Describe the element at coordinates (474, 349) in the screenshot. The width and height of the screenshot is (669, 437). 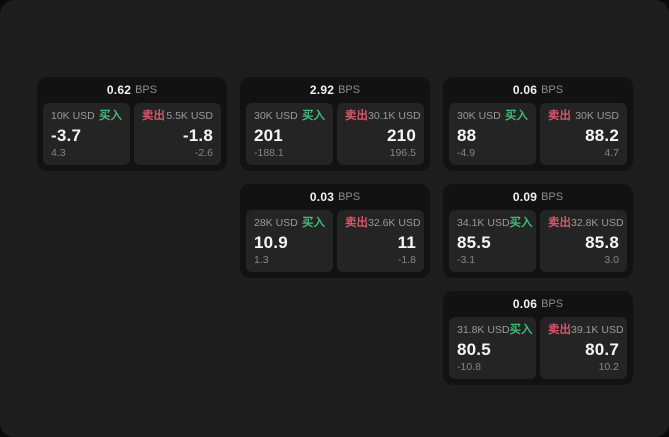
I see `buy-price: 80.5` at that location.